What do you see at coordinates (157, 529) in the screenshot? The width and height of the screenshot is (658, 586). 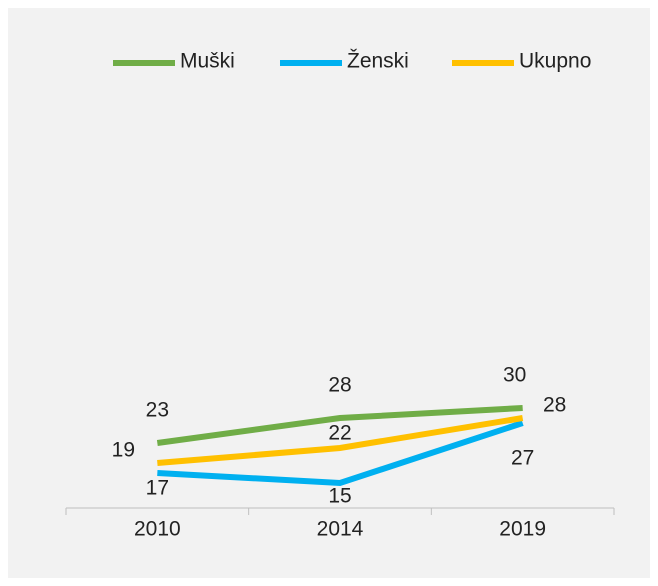 I see `x-tick-label: 2010` at bounding box center [157, 529].